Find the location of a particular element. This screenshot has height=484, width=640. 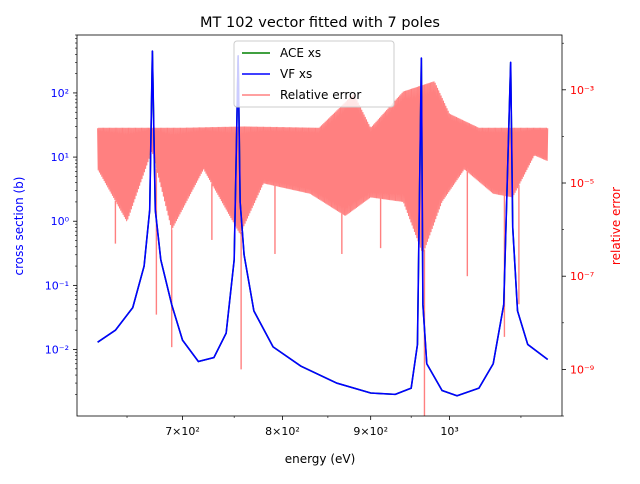

left-y-tick-label: 10² is located at coordinates (60, 93).